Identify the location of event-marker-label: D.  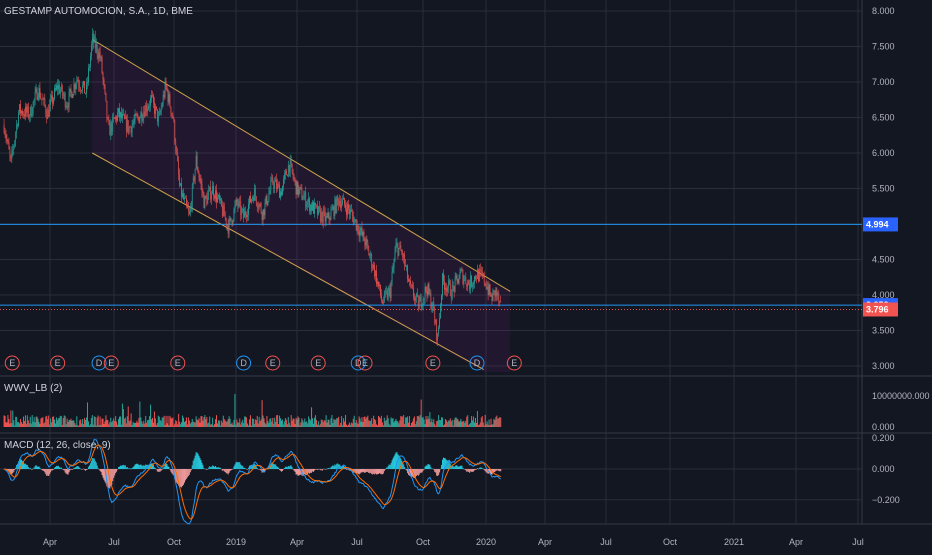
(99, 363).